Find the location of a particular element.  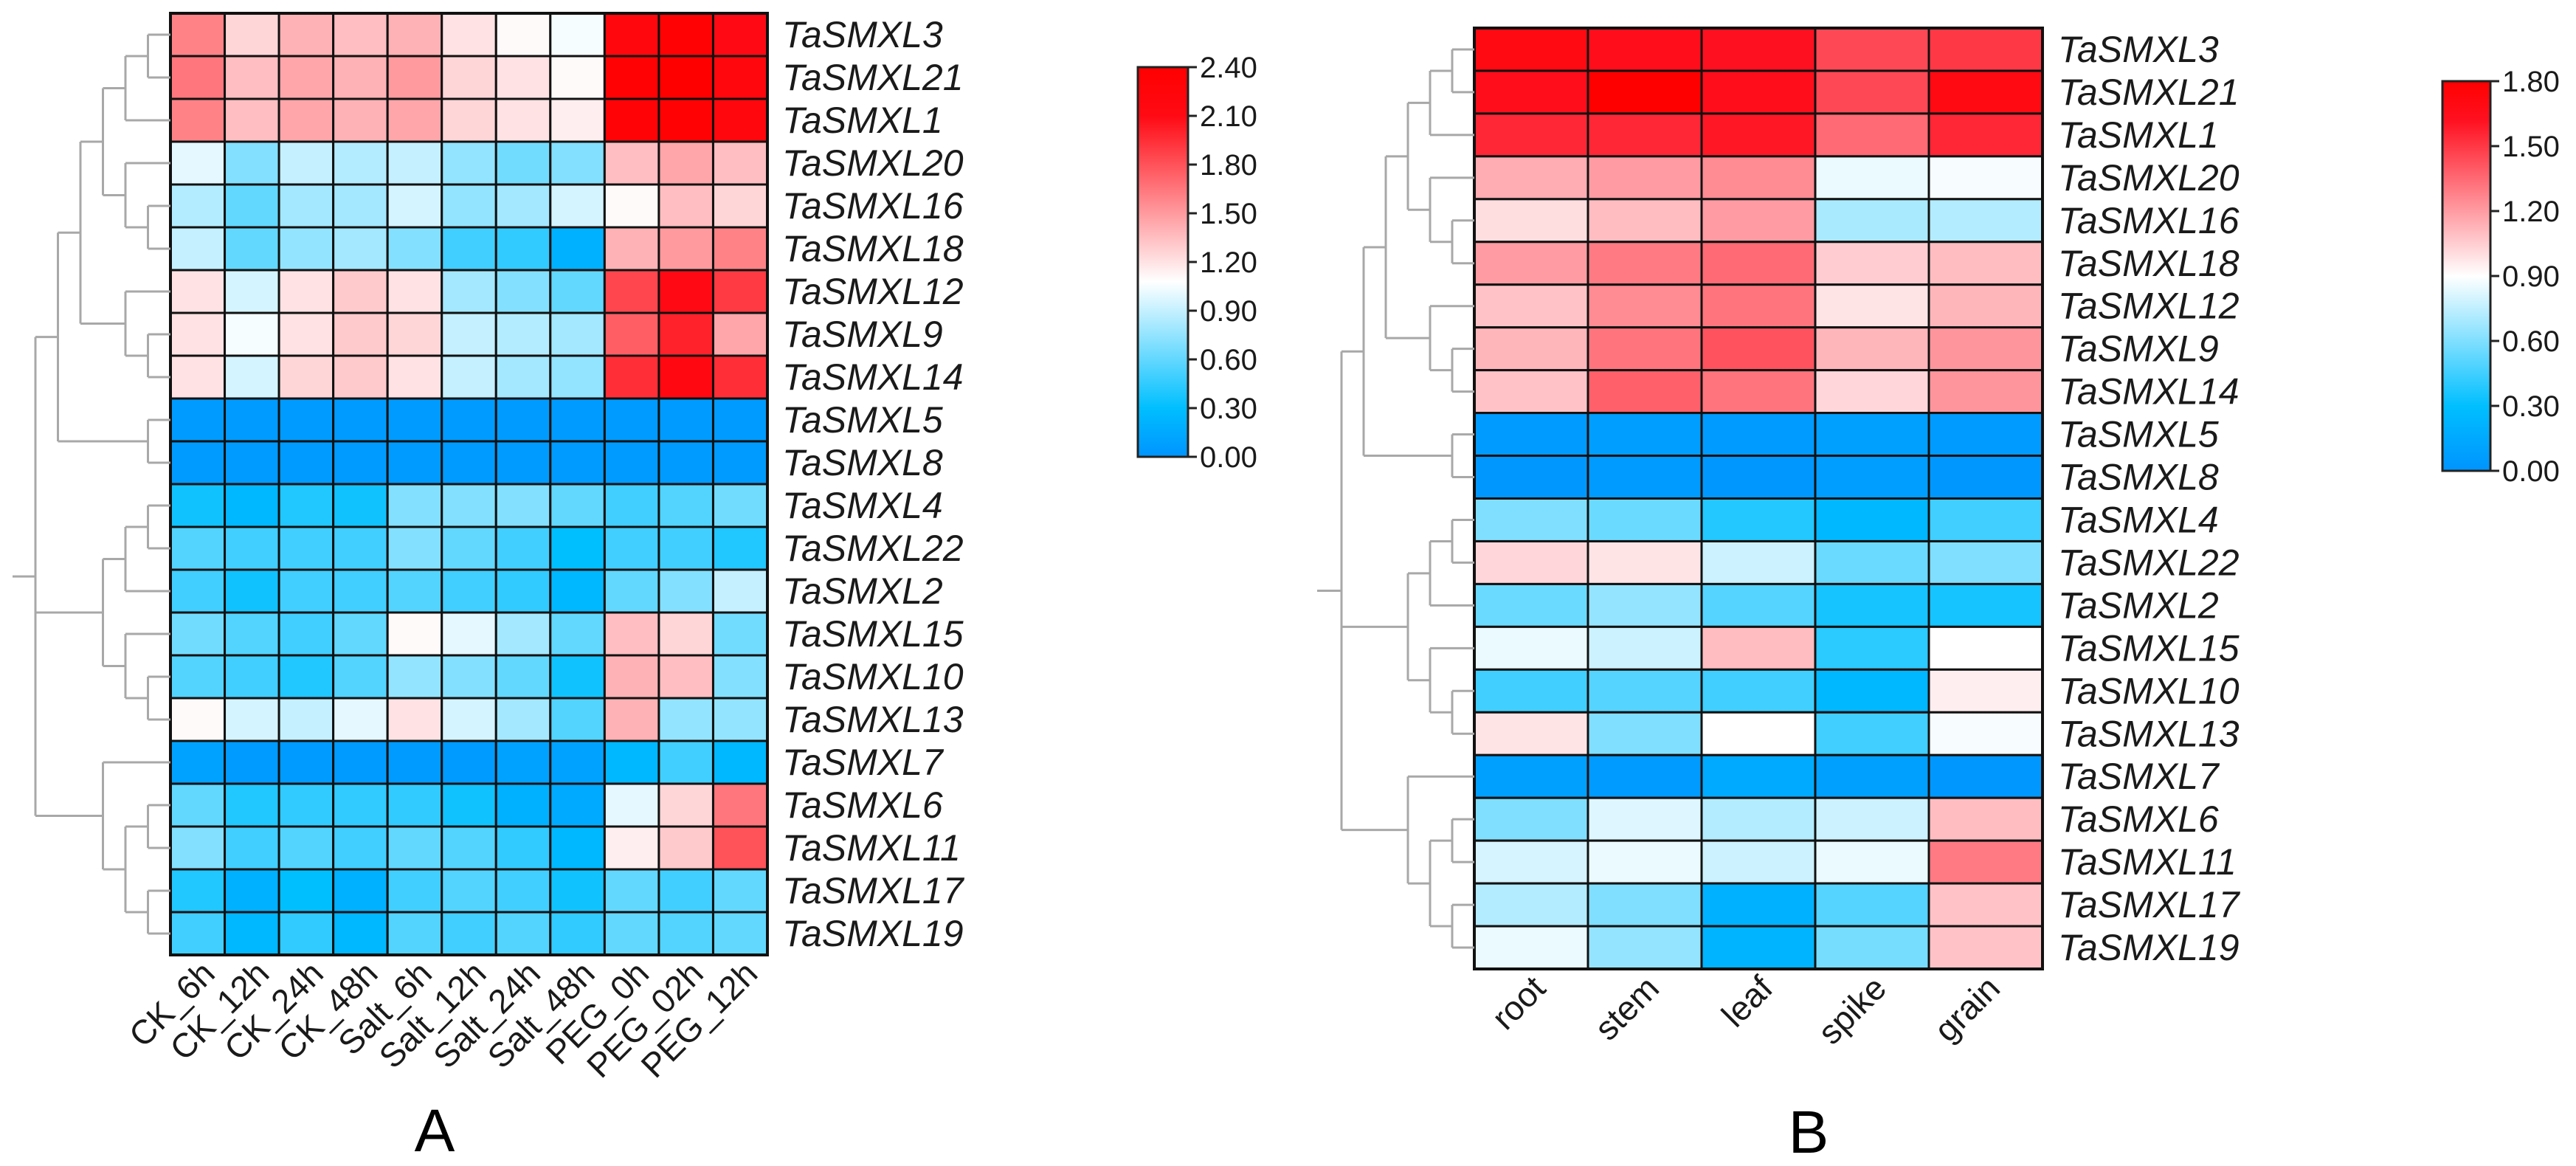

colorbar-bar is located at coordinates (2466, 276).